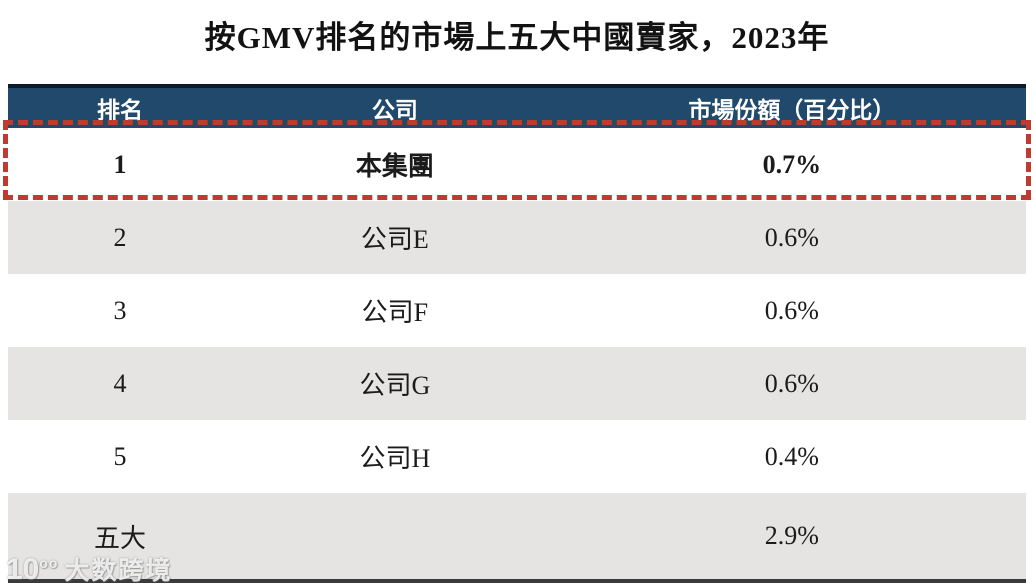 The width and height of the screenshot is (1034, 587). Describe the element at coordinates (120, 383) in the screenshot. I see `rank-cell: 4` at that location.